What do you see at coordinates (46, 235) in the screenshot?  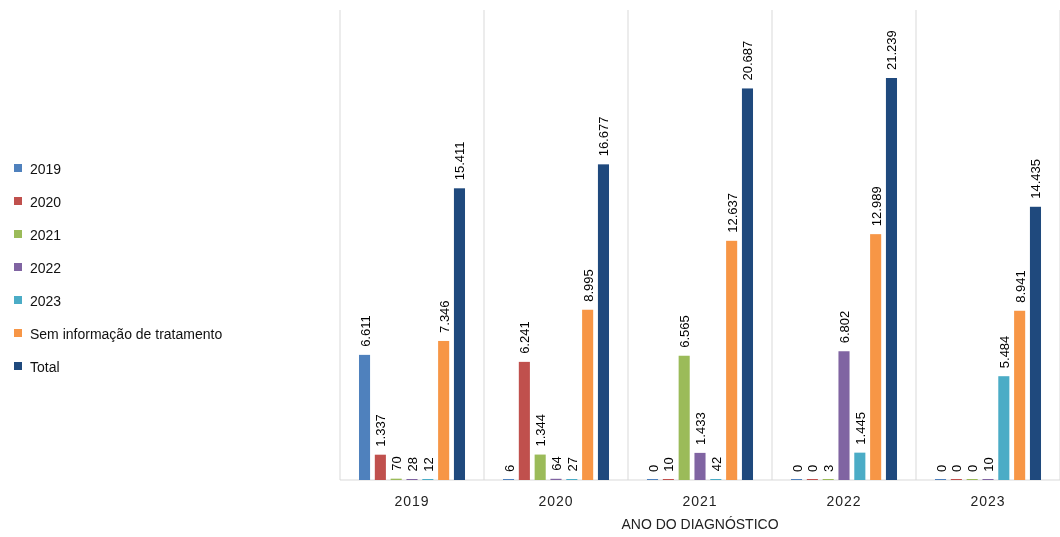 I see `legend-label: 2021` at bounding box center [46, 235].